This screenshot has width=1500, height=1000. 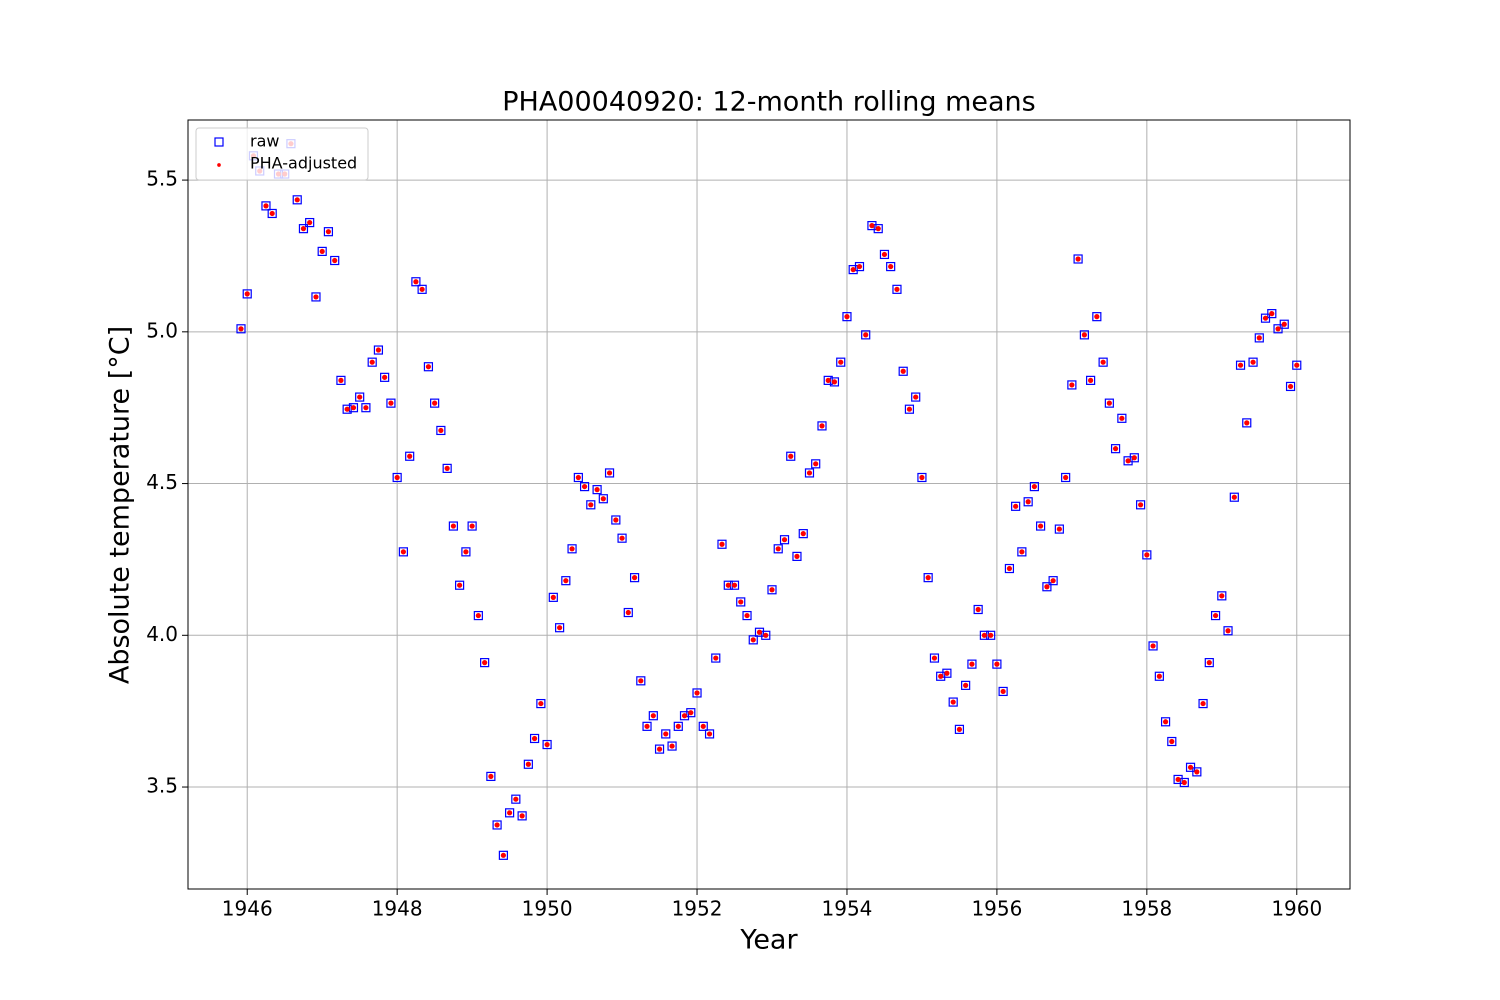 I want to click on x-tick-label: 1948, so click(x=397, y=909).